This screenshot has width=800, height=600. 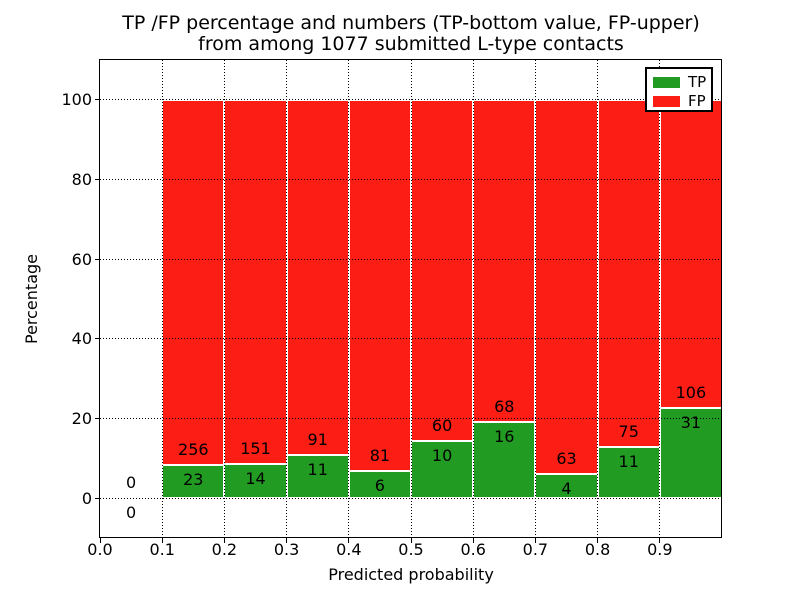 What do you see at coordinates (31, 299) in the screenshot?
I see `y-axis-label: Percentage` at bounding box center [31, 299].